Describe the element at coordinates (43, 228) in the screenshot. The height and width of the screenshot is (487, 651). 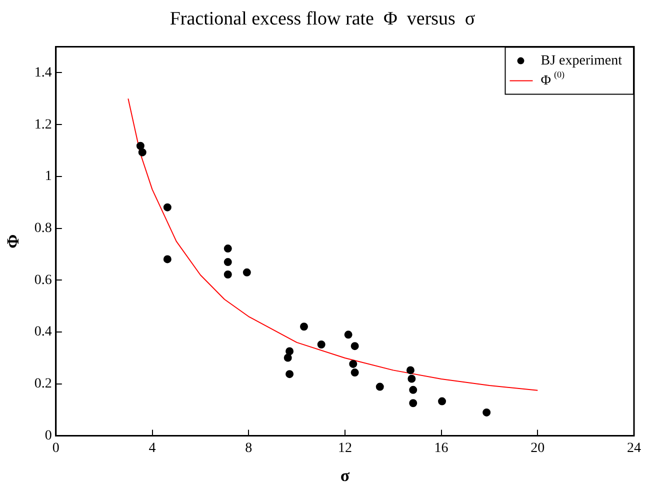
I see `y-tick-label: 0.8` at that location.